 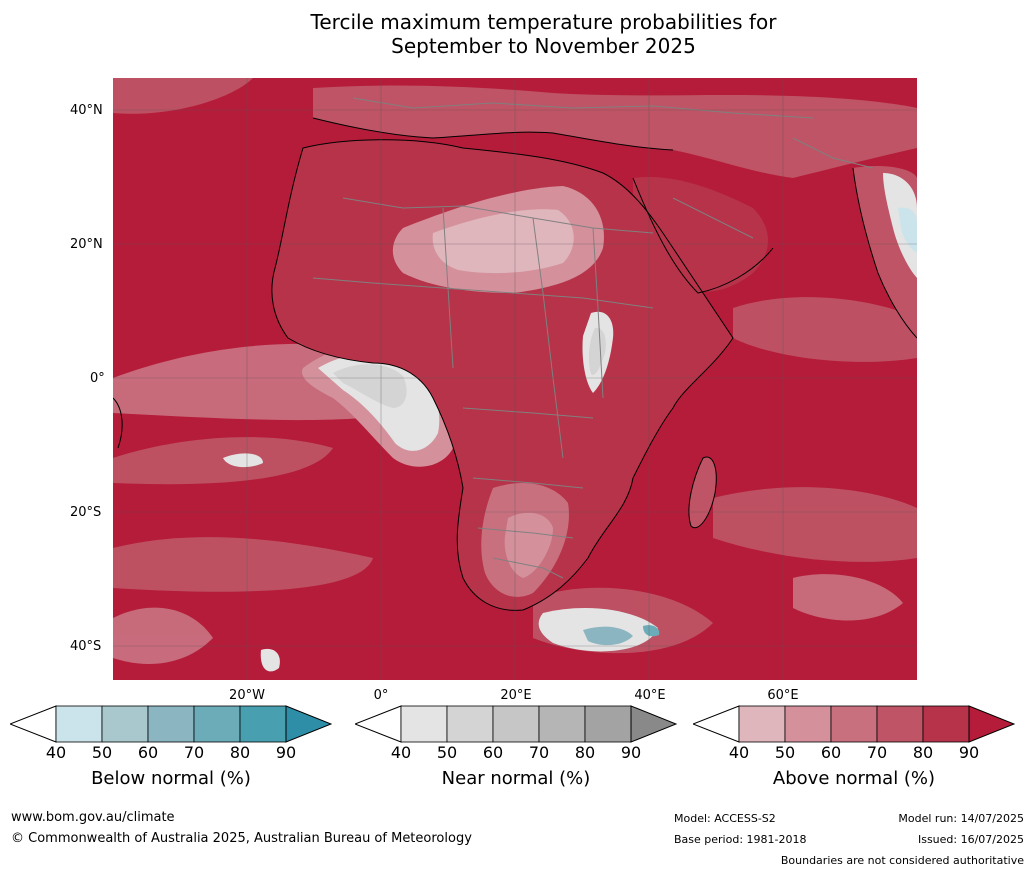 I want to click on map-title-line2: September to November 2025, so click(x=543, y=46).